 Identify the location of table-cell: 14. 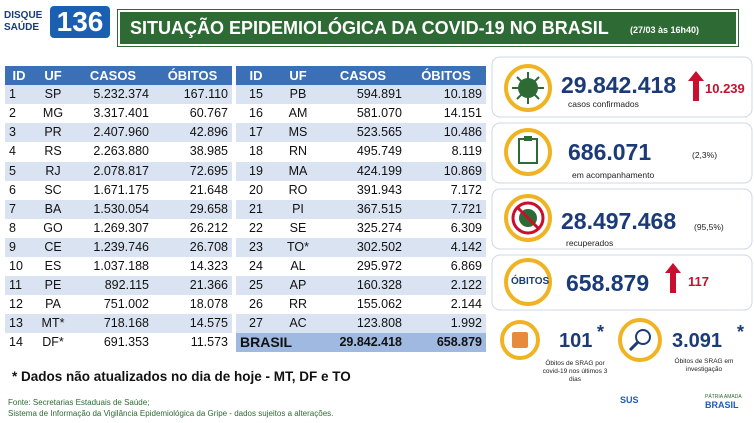
(16, 342).